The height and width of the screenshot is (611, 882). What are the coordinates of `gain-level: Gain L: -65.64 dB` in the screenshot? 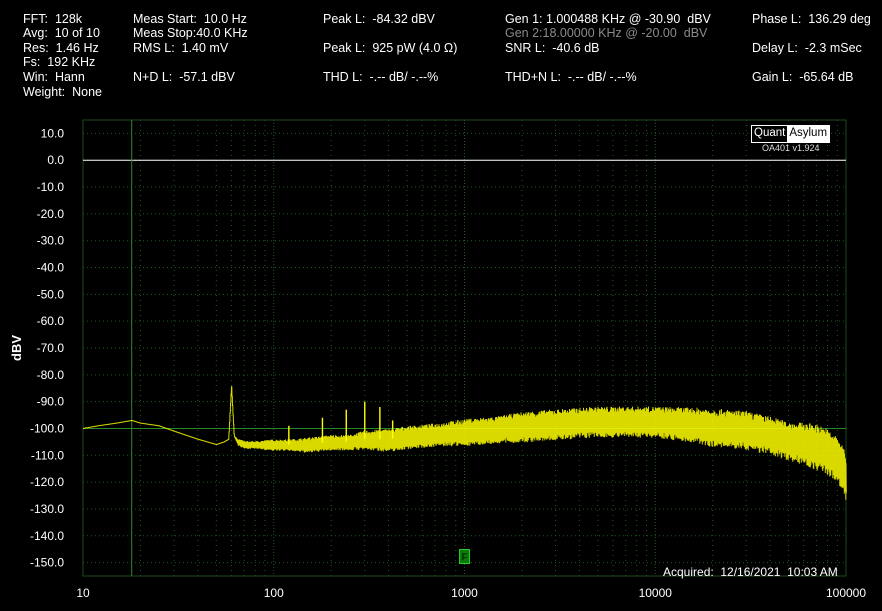 It's located at (803, 77).